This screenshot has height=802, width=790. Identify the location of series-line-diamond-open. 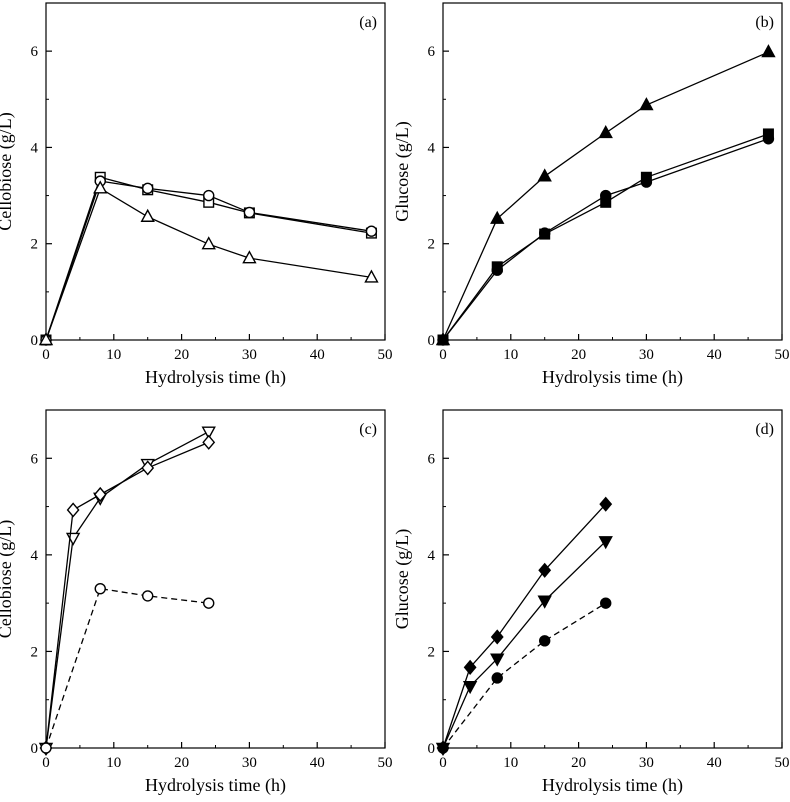
(127, 595).